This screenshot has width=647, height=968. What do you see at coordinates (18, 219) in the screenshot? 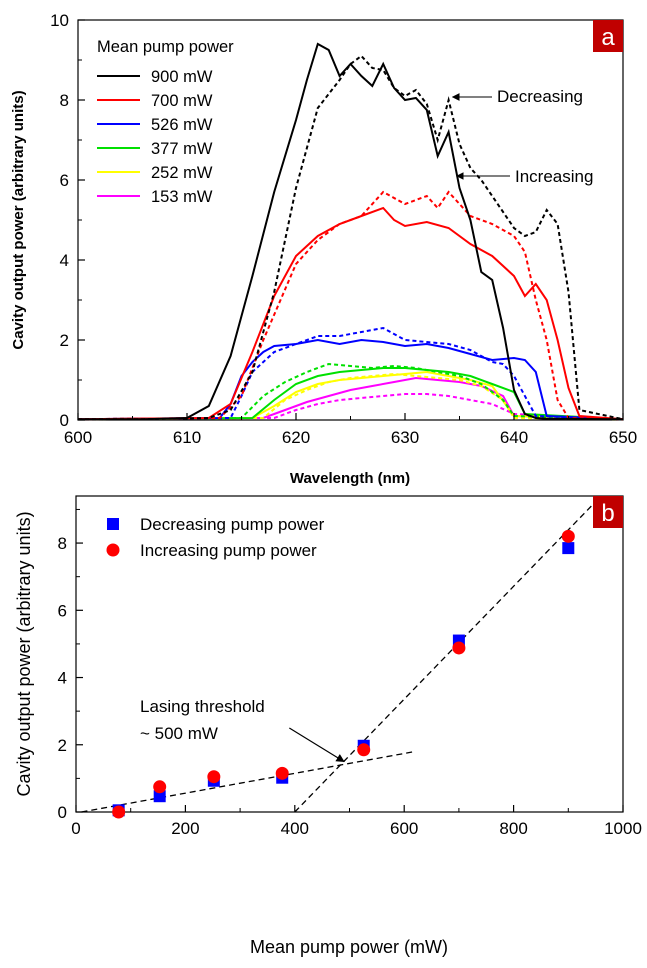
I see `panel-a-ylabel: Cavity output power (arbitrary units)` at bounding box center [18, 219].